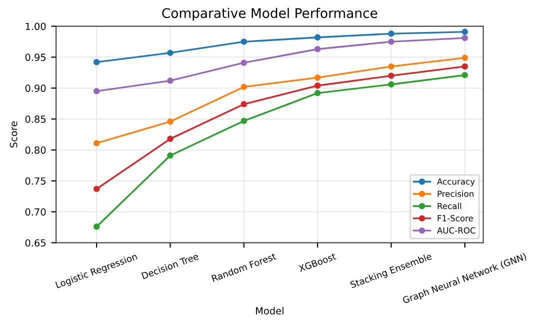  Describe the element at coordinates (36, 26) in the screenshot. I see `y-tick-label: 1.00` at that location.